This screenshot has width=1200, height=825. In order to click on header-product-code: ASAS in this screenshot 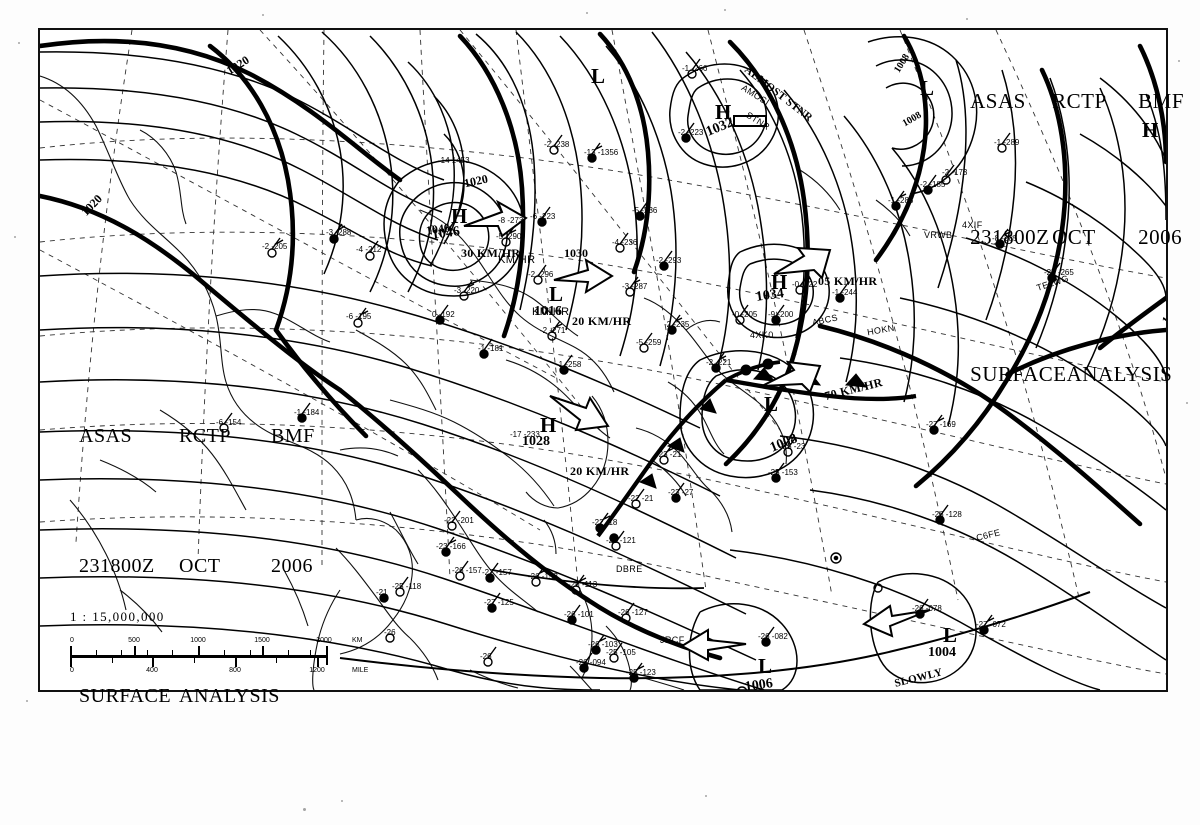, I will do `click(998, 100)`.